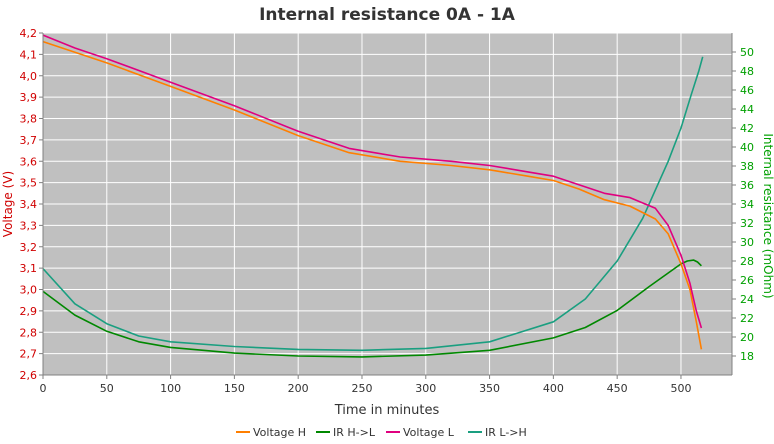 The width and height of the screenshot is (774, 444). What do you see at coordinates (234, 388) in the screenshot?
I see `x-tick-label: 150` at bounding box center [234, 388].